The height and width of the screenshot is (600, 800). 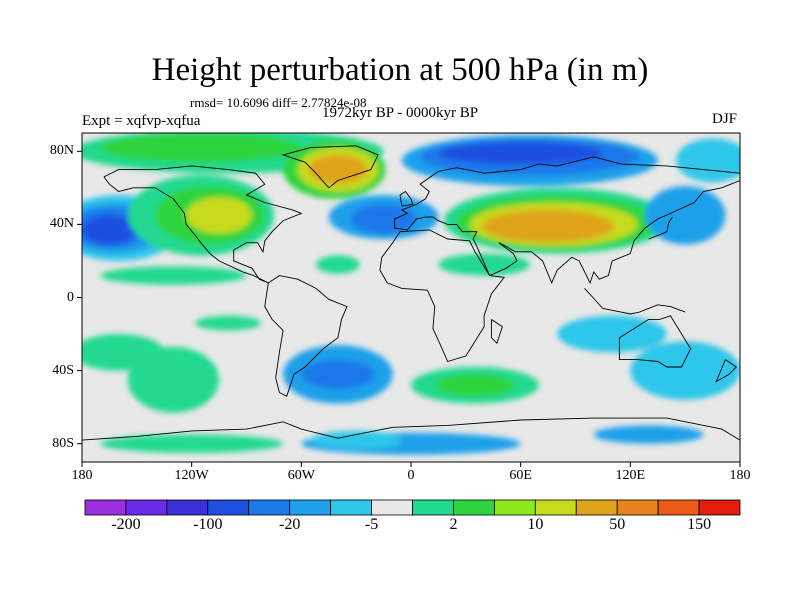 I want to click on colorbar-label: 50, so click(x=617, y=524).